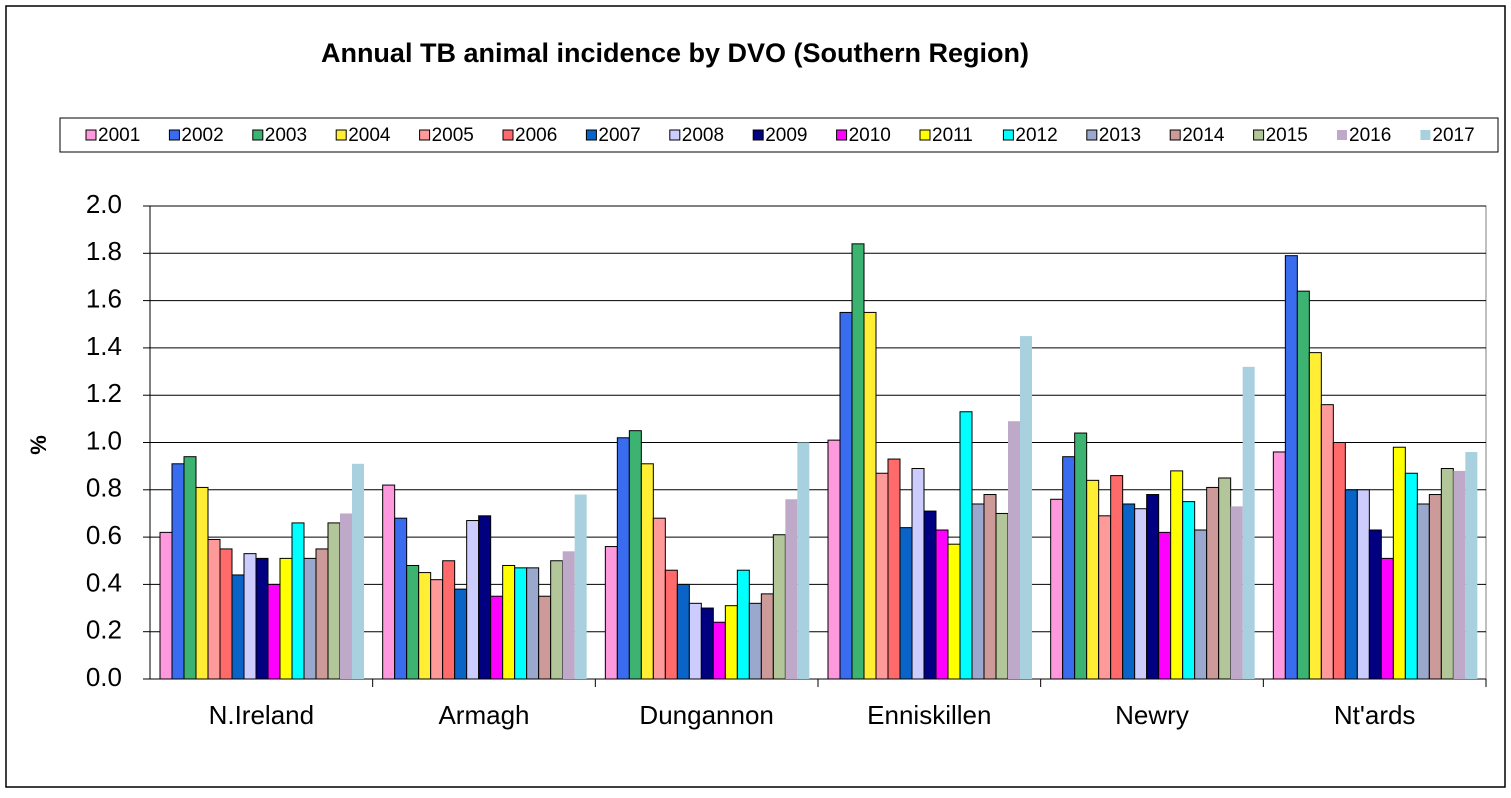 The image size is (1511, 798). What do you see at coordinates (1287, 135) in the screenshot?
I see `legend-label: 2015` at bounding box center [1287, 135].